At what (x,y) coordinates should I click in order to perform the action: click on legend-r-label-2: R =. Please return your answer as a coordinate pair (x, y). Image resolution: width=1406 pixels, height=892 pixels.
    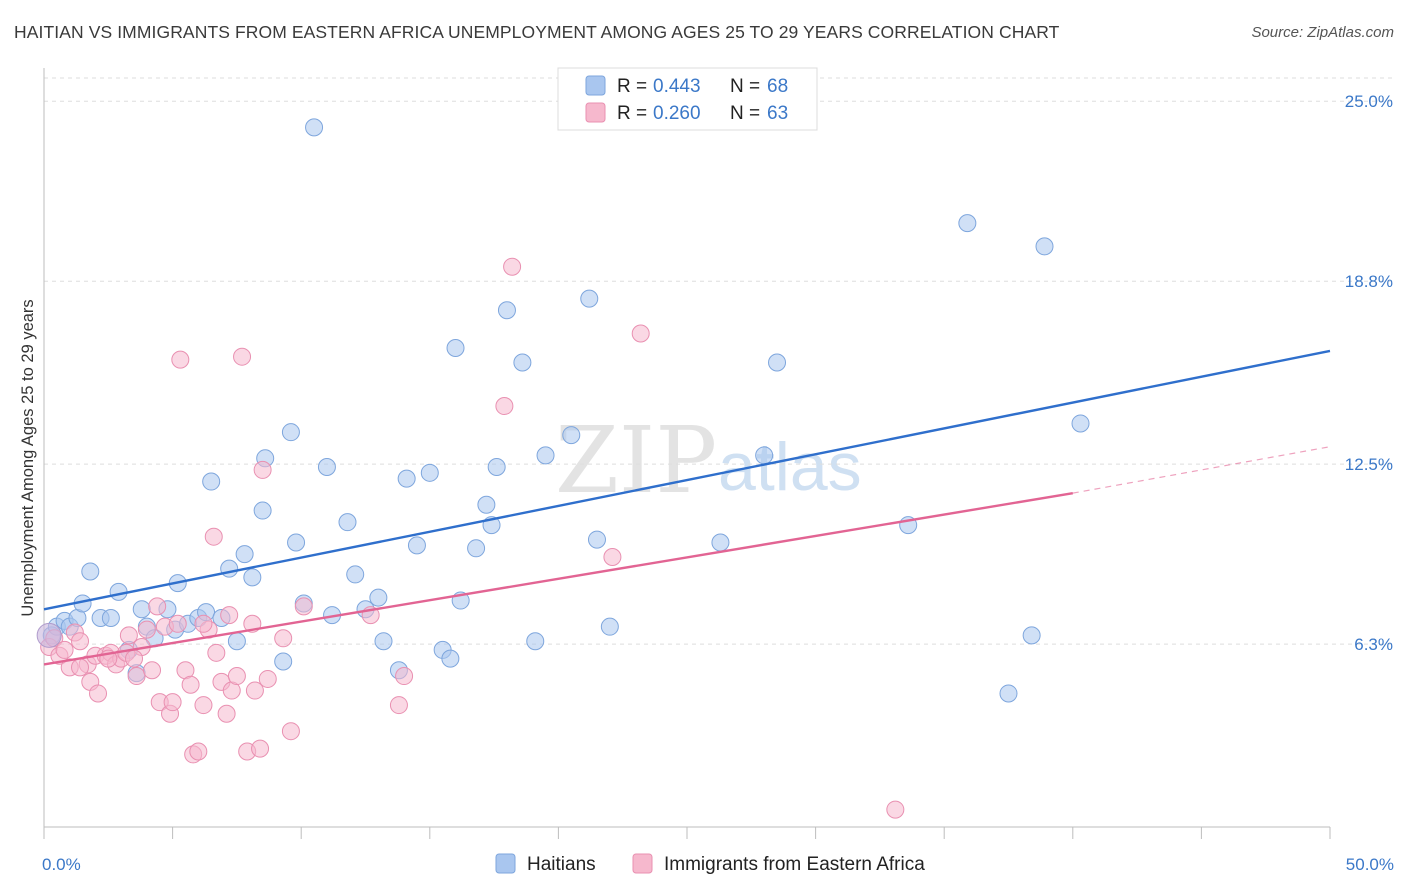
    Looking at the image, I should click on (632, 113).